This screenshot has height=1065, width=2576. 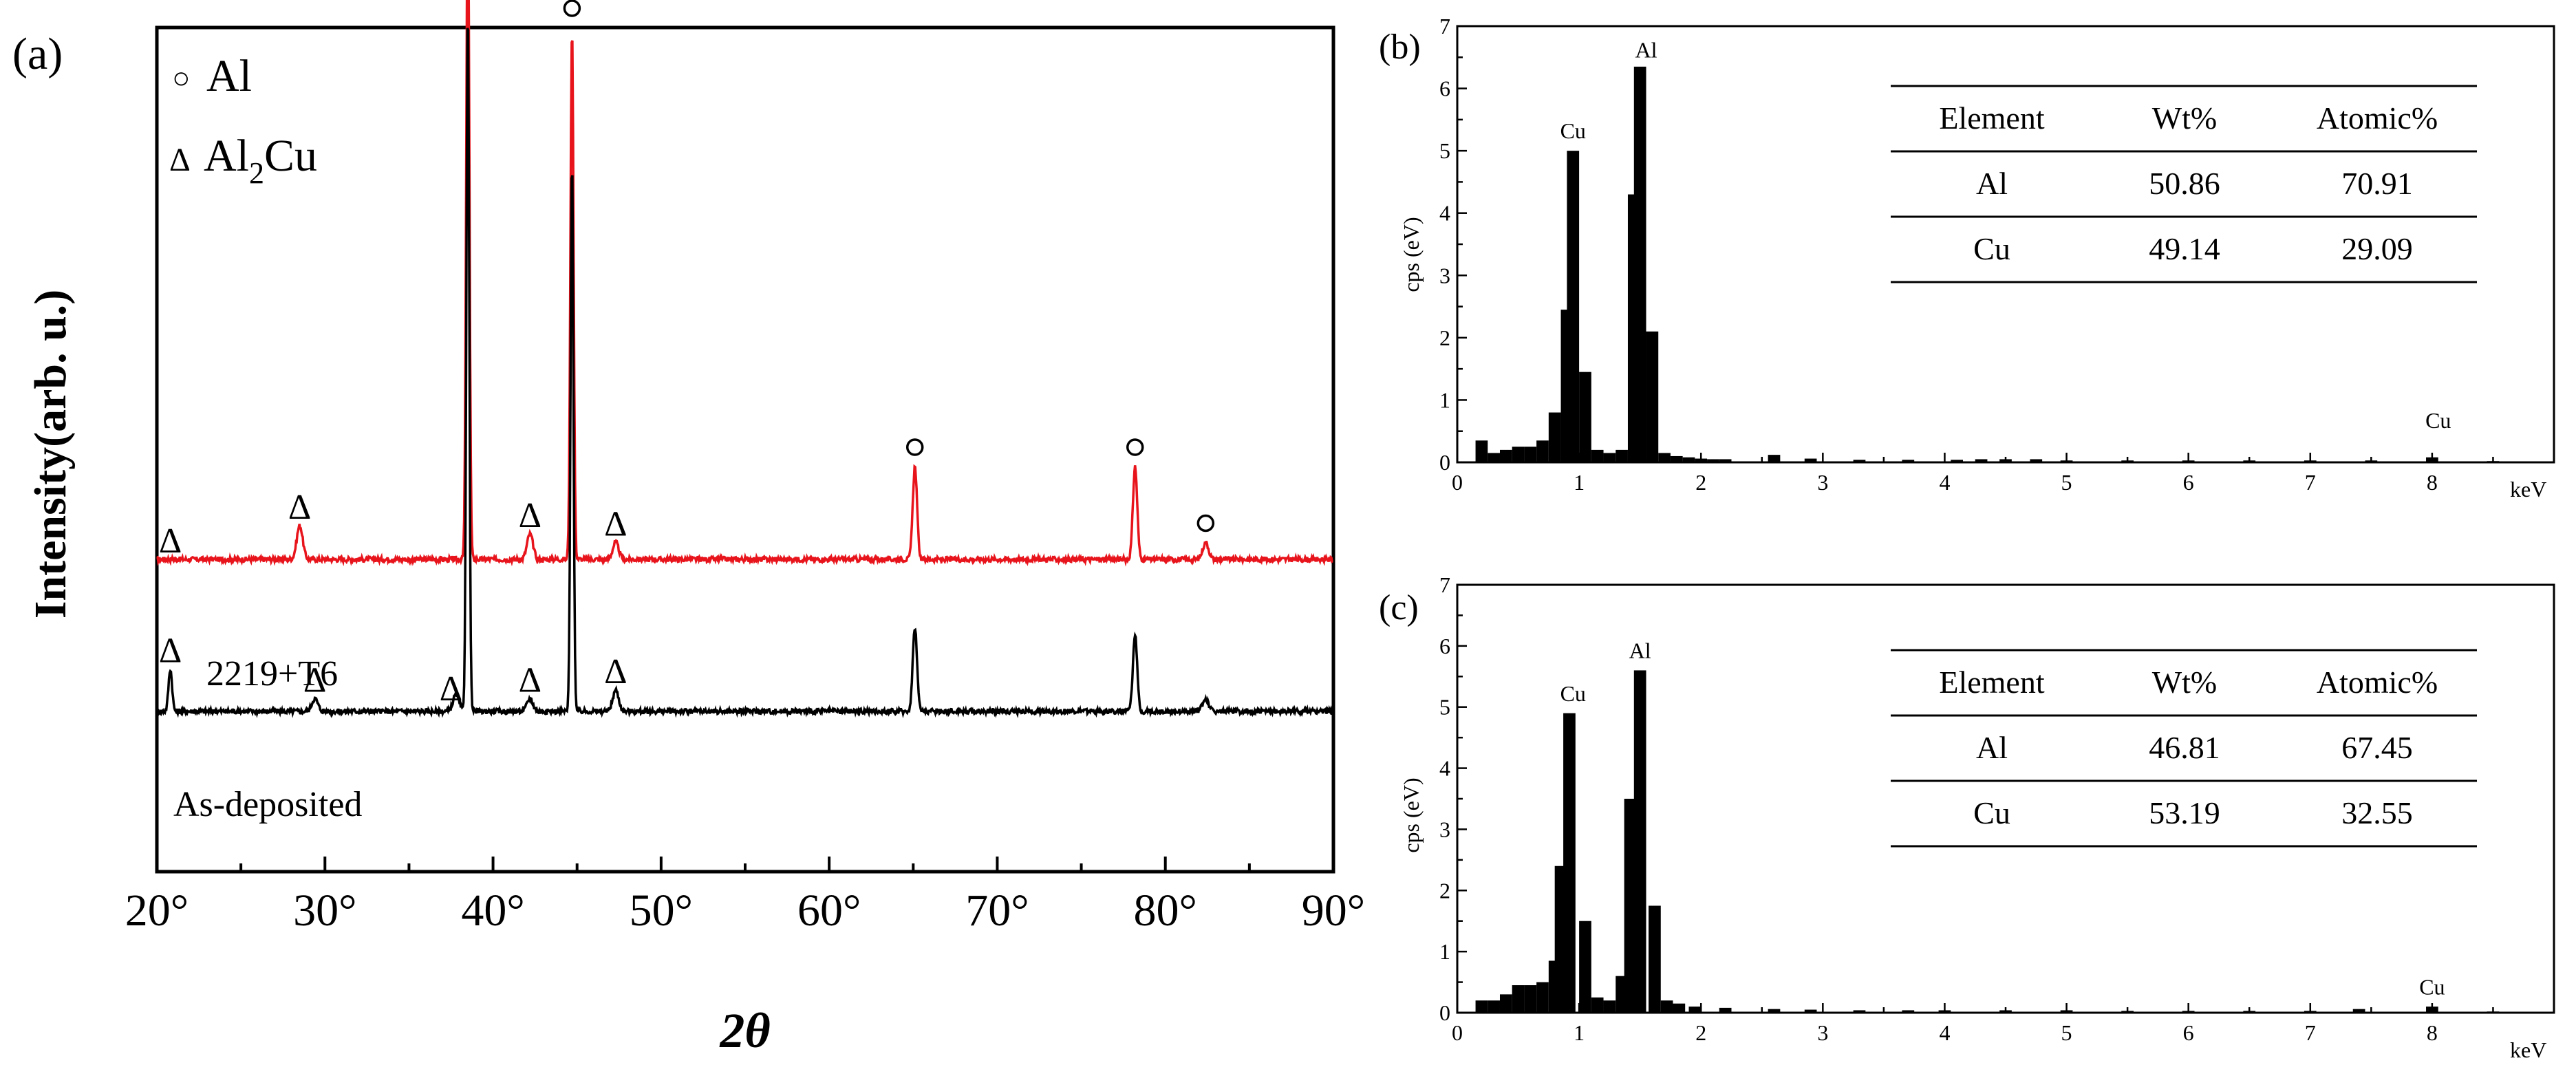 What do you see at coordinates (1165, 910) in the screenshot?
I see `x-tick-label: 80°` at bounding box center [1165, 910].